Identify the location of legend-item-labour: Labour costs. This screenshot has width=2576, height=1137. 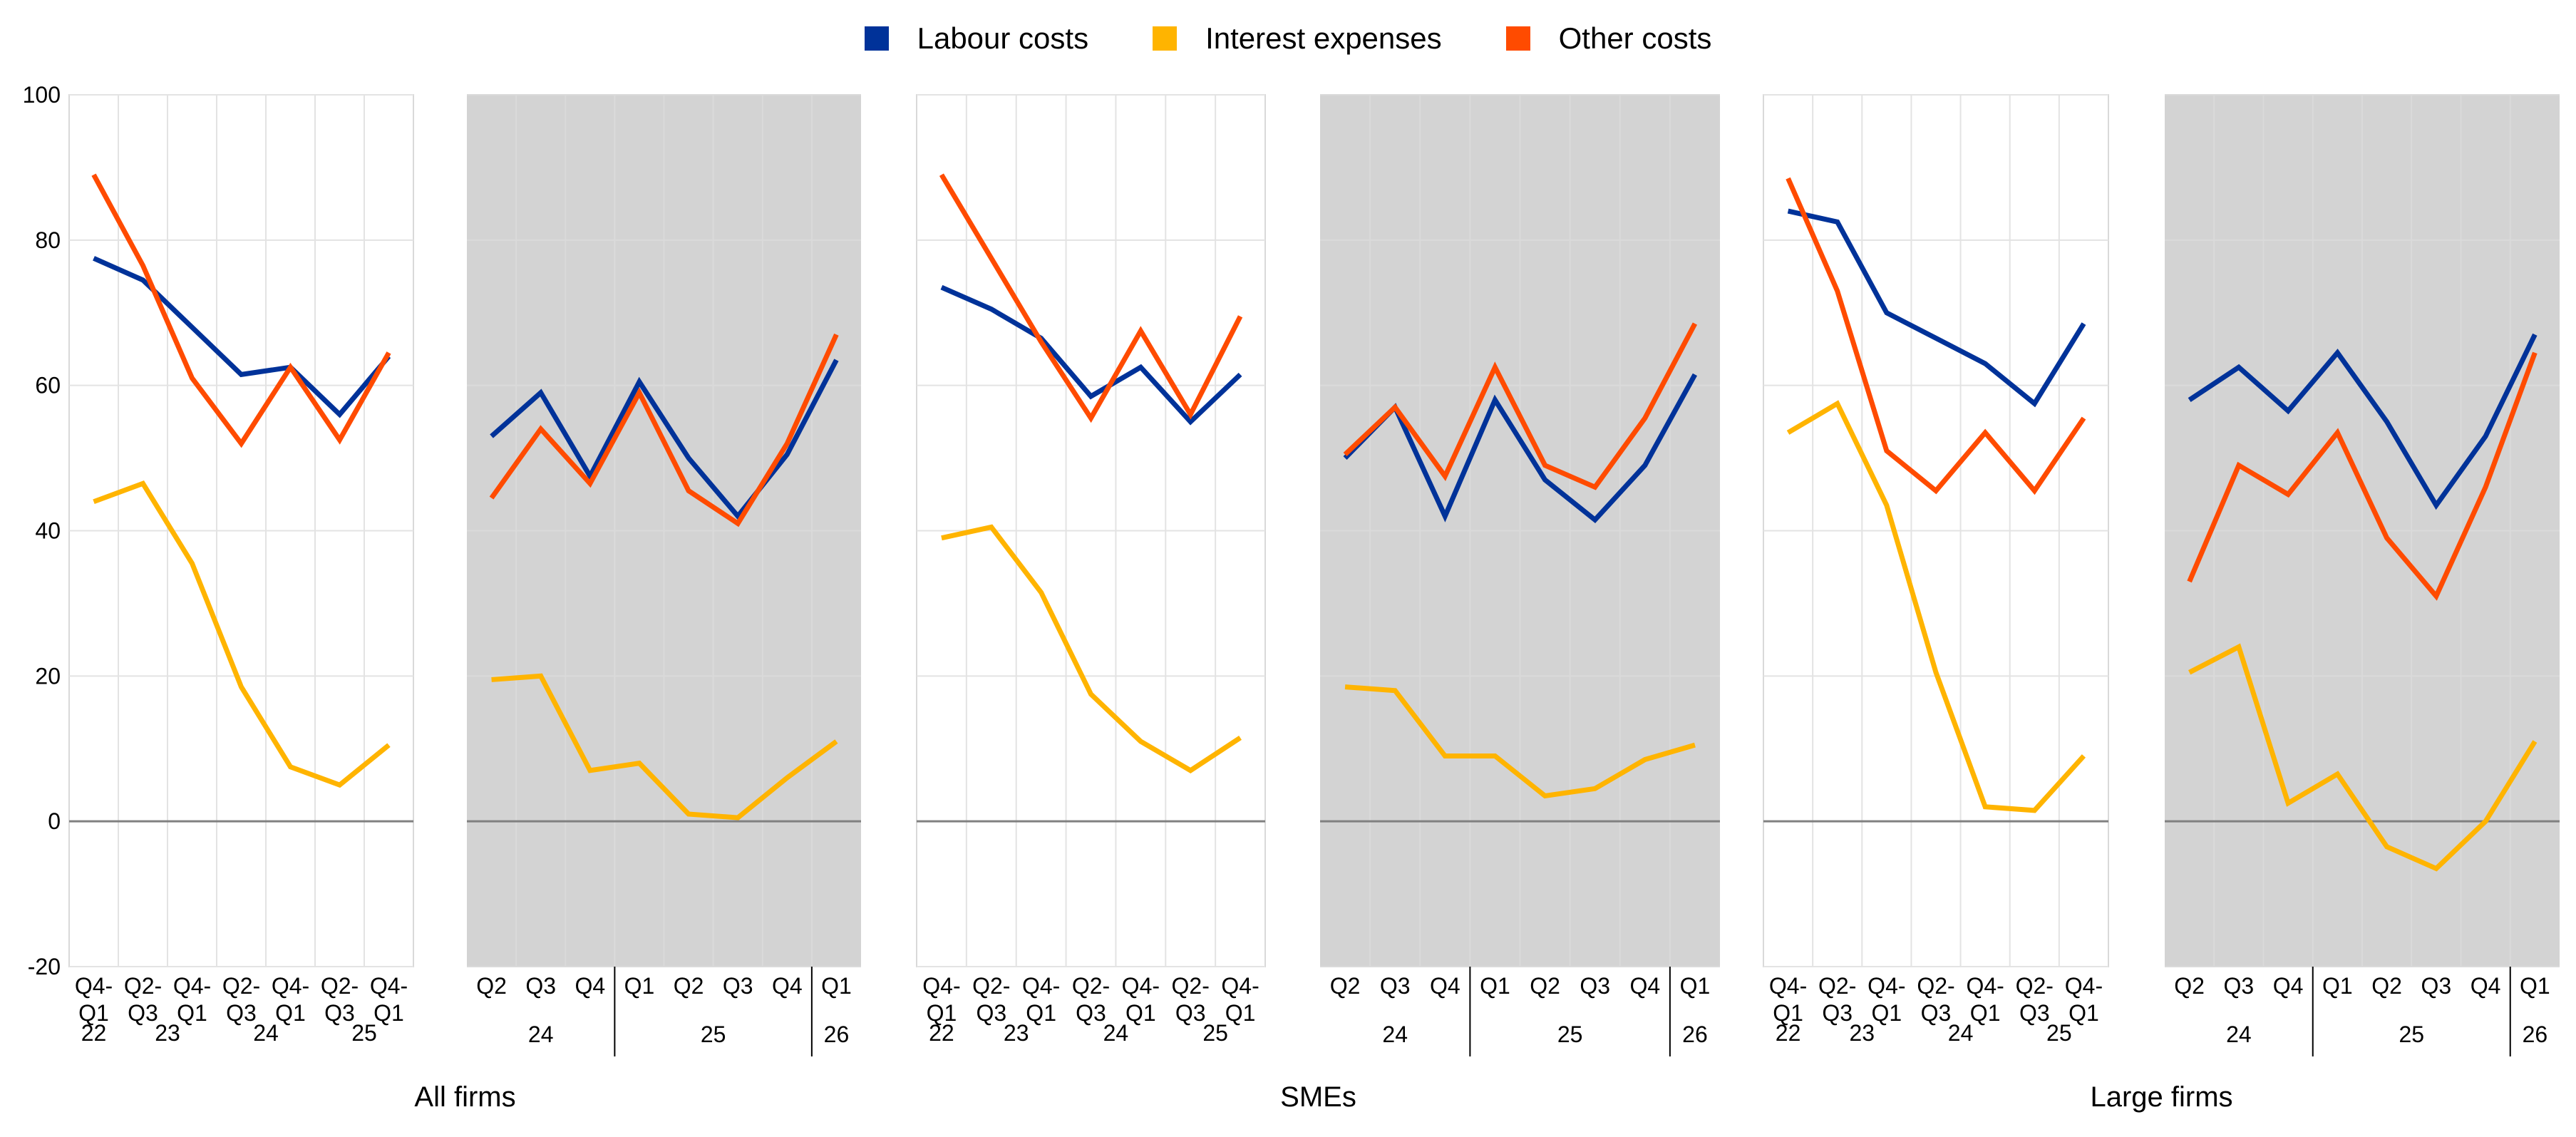
(976, 38).